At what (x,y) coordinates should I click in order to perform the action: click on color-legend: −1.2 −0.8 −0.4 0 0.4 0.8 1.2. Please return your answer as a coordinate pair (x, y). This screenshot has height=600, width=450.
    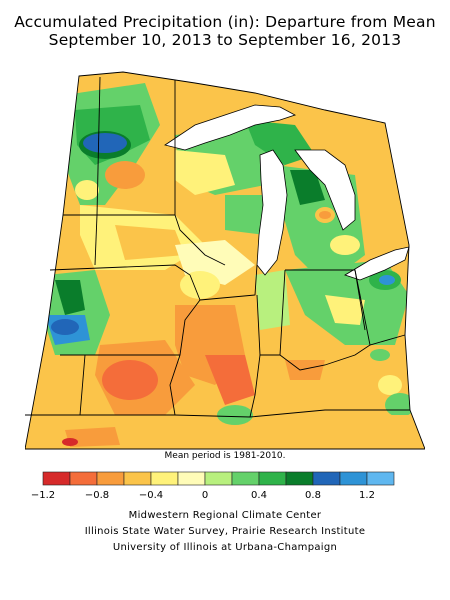
    Looking at the image, I should click on (213, 486).